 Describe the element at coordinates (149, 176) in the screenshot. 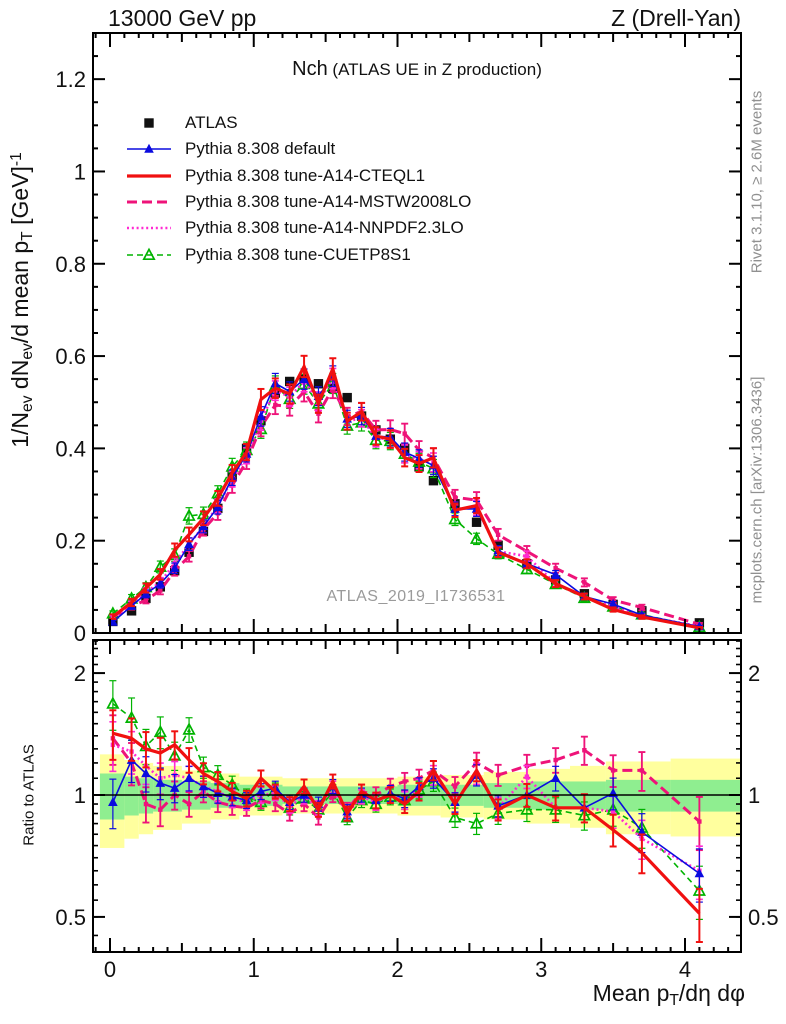

I see `legend-marker-cteql1` at that location.